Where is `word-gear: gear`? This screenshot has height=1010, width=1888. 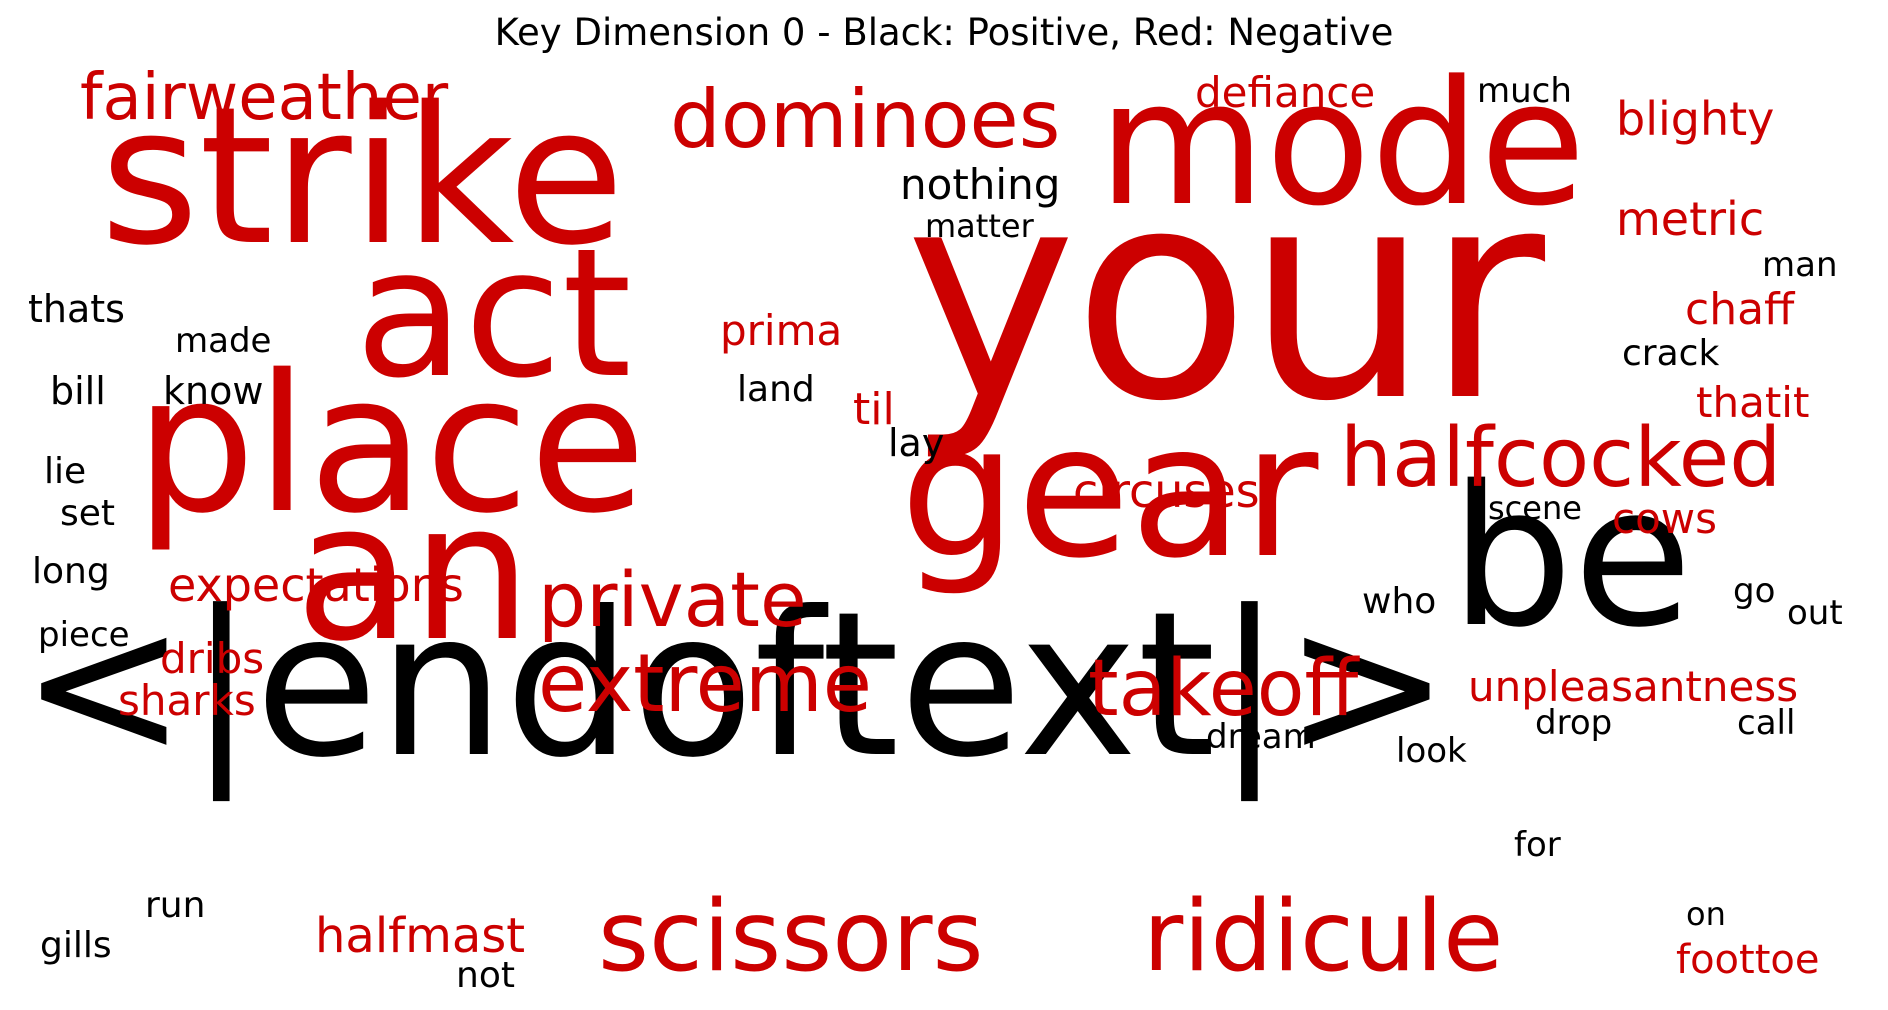 word-gear: gear is located at coordinates (1109, 492).